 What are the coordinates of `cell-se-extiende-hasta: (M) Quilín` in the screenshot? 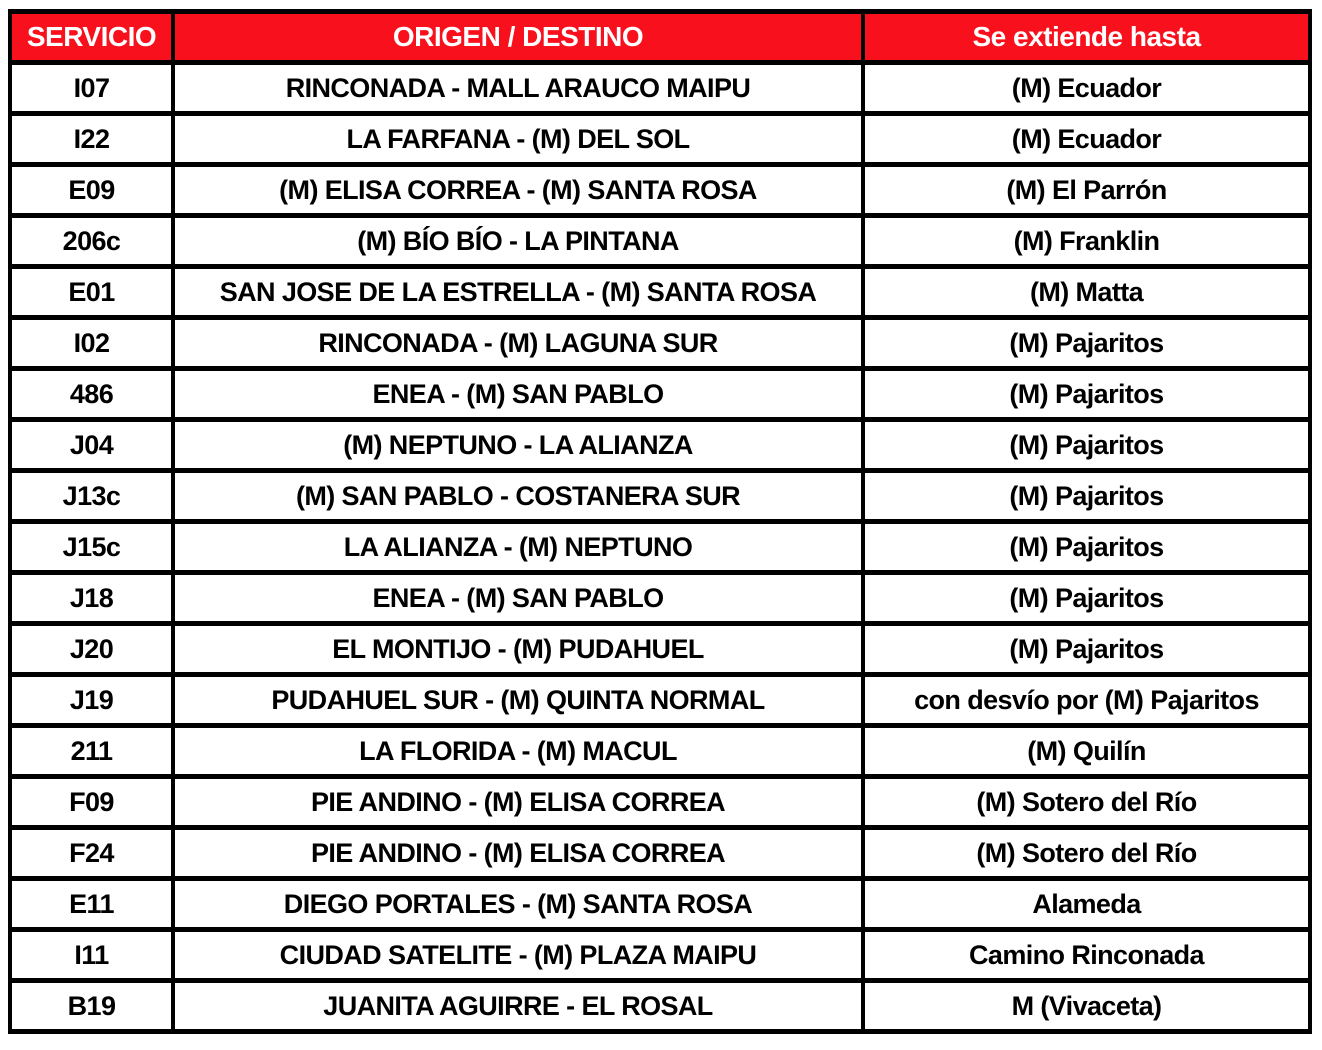 It's located at (1086, 751).